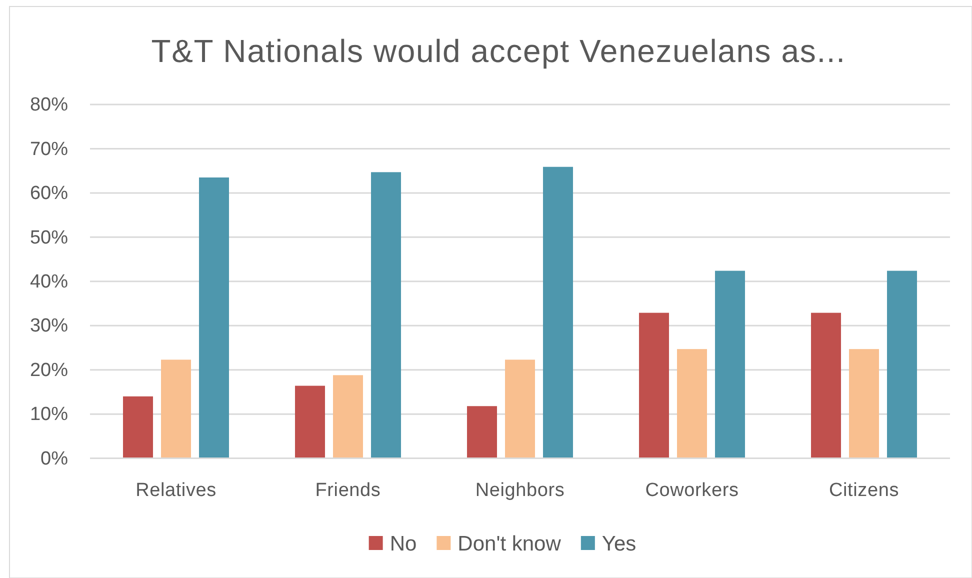 This screenshot has height=578, width=972. What do you see at coordinates (176, 490) in the screenshot?
I see `x-tick-label: Relatives` at bounding box center [176, 490].